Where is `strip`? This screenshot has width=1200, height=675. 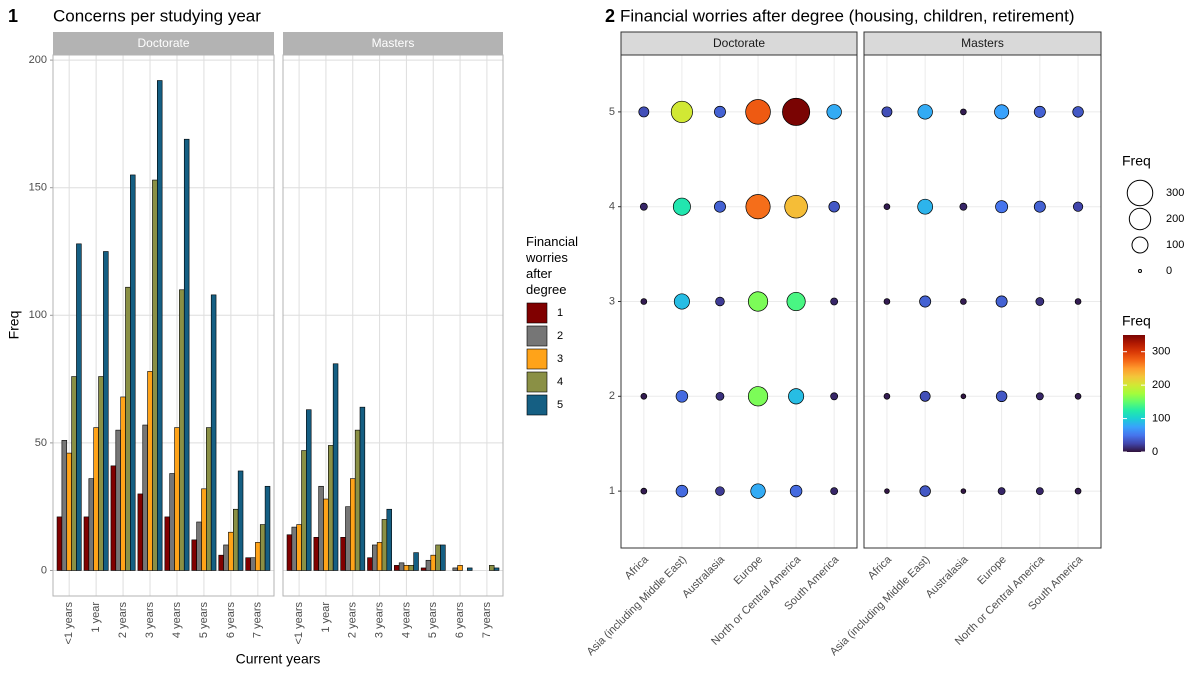 strip is located at coordinates (163, 43).